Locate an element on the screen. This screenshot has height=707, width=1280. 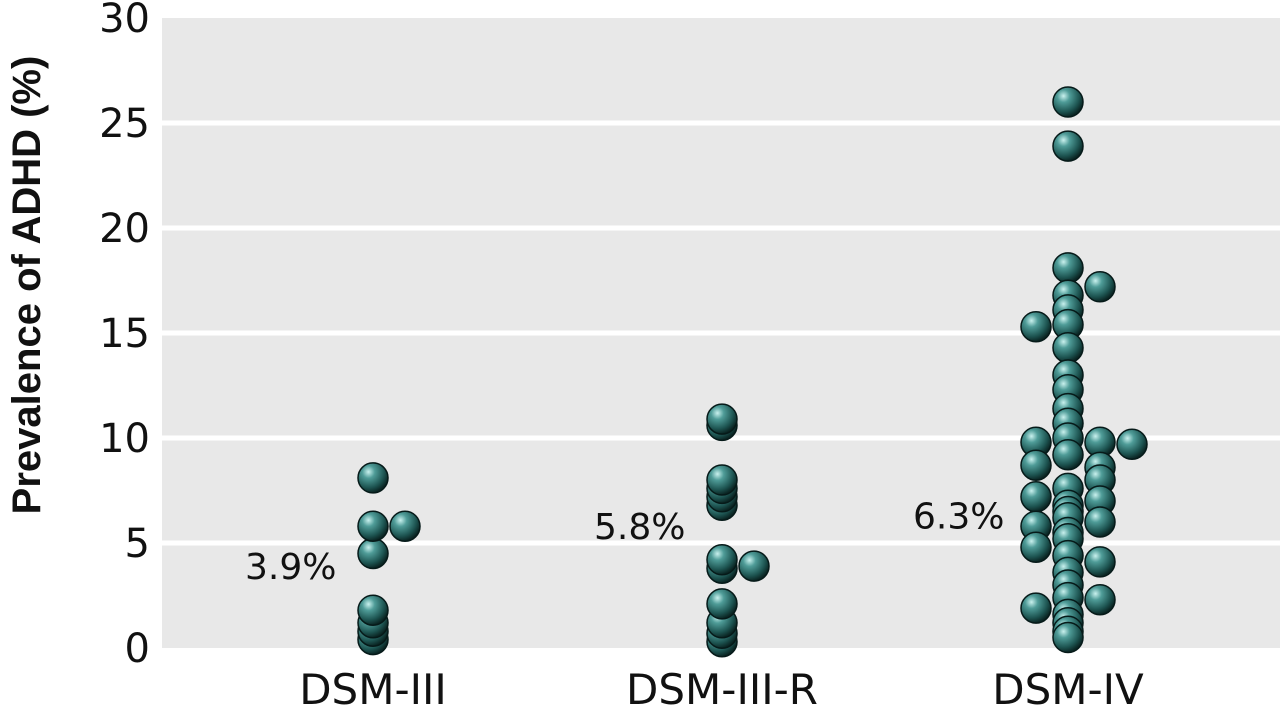
category-label: DSM-III is located at coordinates (373, 686).